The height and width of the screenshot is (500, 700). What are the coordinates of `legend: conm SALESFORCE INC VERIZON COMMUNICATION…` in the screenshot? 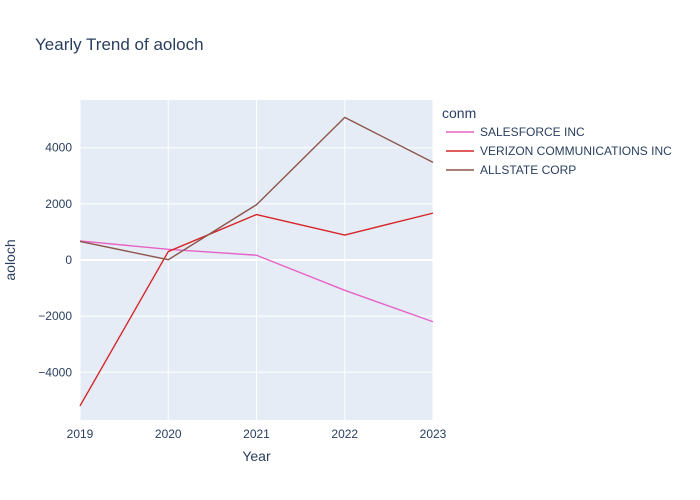 It's located at (557, 141).